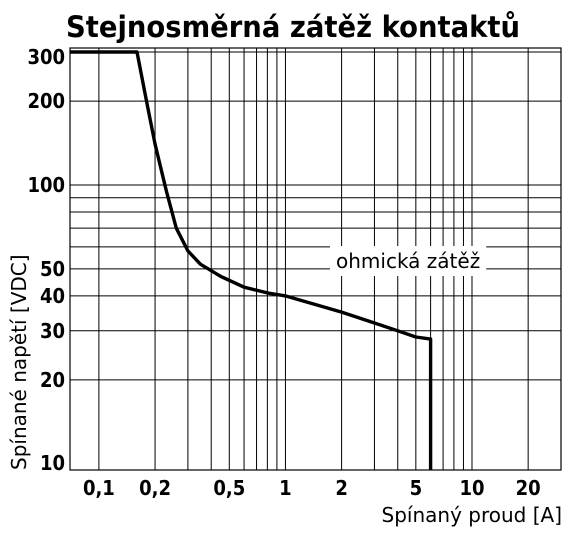 Image resolution: width=582 pixels, height=546 pixels. Describe the element at coordinates (285, 488) in the screenshot. I see `x-tick-label: 1` at that location.